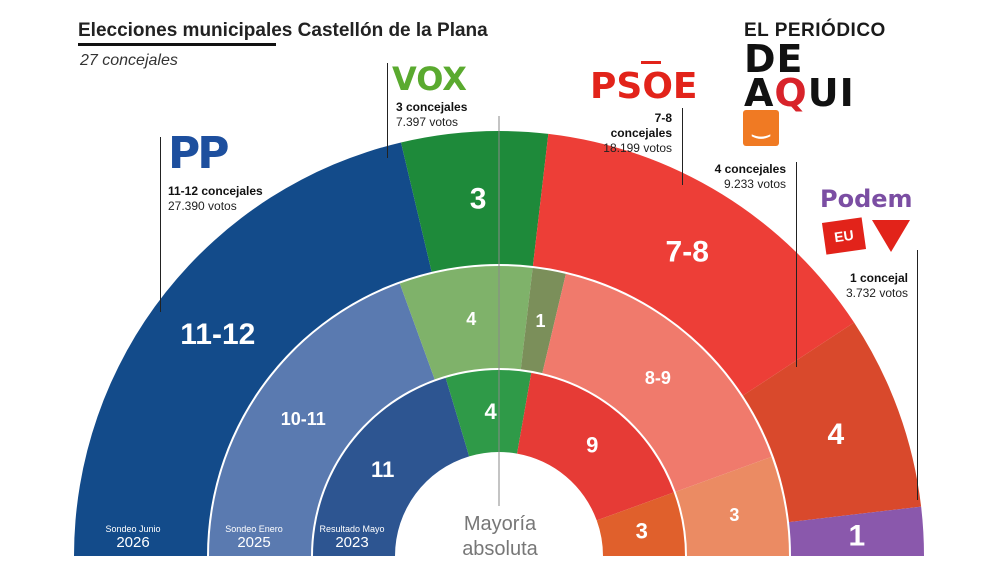 Image resolution: width=1000 pixels, height=574 pixels. I want to click on pp-leader-line, so click(160, 224).